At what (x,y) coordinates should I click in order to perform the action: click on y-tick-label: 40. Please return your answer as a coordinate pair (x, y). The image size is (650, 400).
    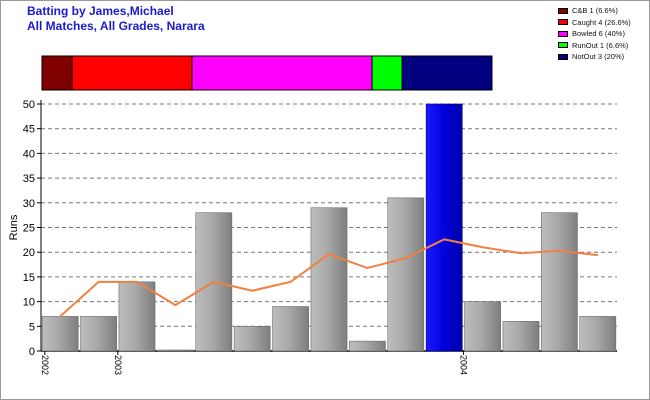
    Looking at the image, I should click on (29, 154).